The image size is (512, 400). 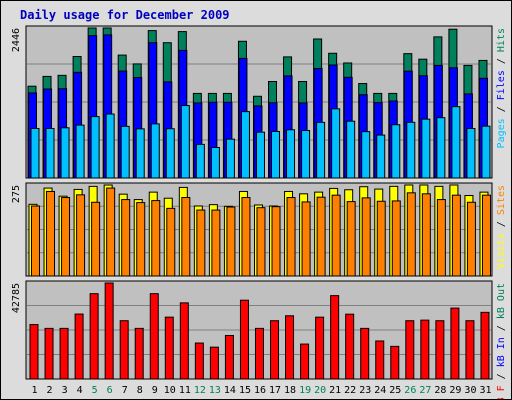 I want to click on panel-1-ymax-label: 2446, so click(x=16, y=40).